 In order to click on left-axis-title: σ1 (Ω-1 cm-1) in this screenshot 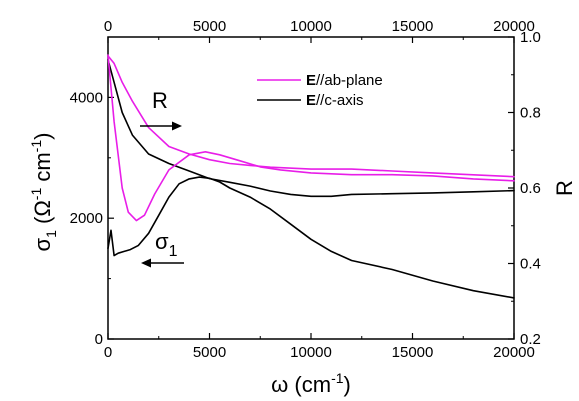, I will do `click(43, 192)`.